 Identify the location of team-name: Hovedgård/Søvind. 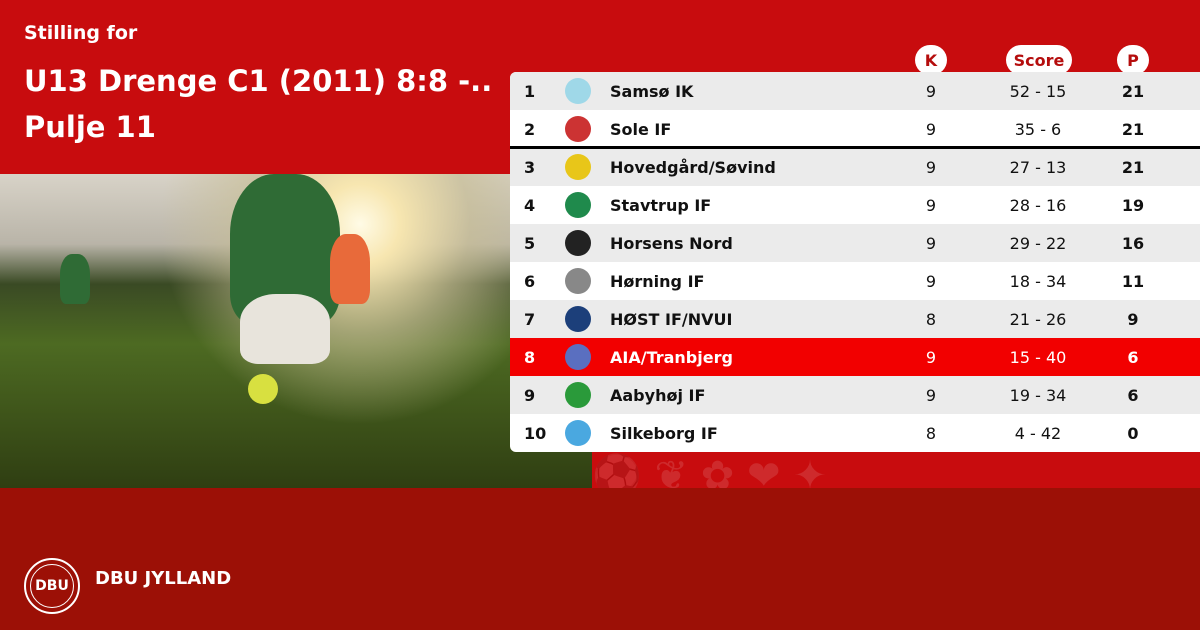
(693, 167).